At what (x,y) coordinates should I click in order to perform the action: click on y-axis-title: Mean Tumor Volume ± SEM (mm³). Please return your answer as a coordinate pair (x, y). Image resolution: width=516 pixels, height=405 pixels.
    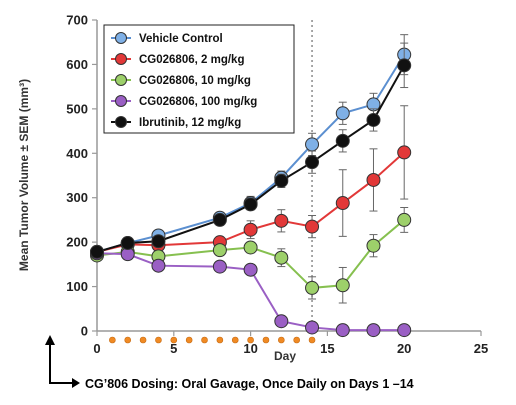
    Looking at the image, I should click on (24, 175).